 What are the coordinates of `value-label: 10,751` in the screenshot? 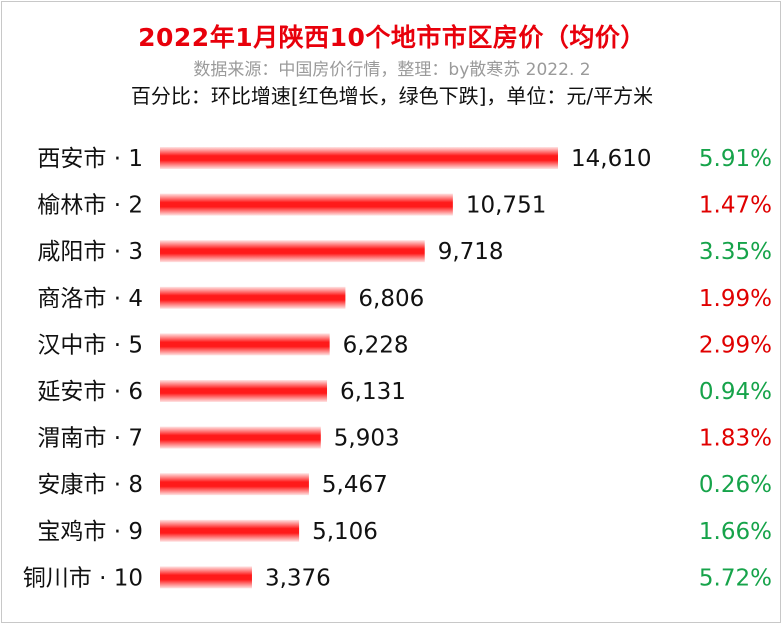 It's located at (506, 206).